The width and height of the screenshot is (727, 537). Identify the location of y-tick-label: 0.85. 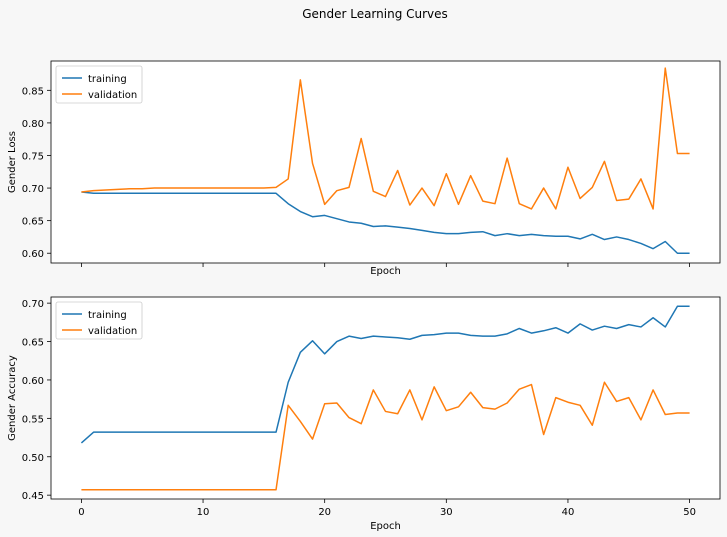
(33, 91).